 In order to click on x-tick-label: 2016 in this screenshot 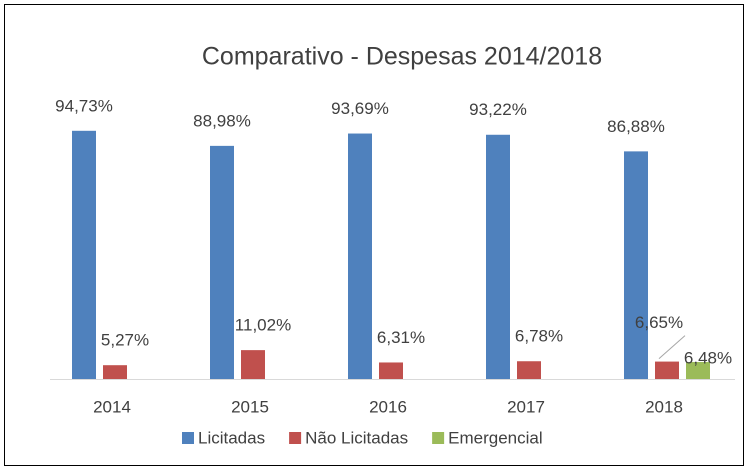, I will do `click(388, 406)`.